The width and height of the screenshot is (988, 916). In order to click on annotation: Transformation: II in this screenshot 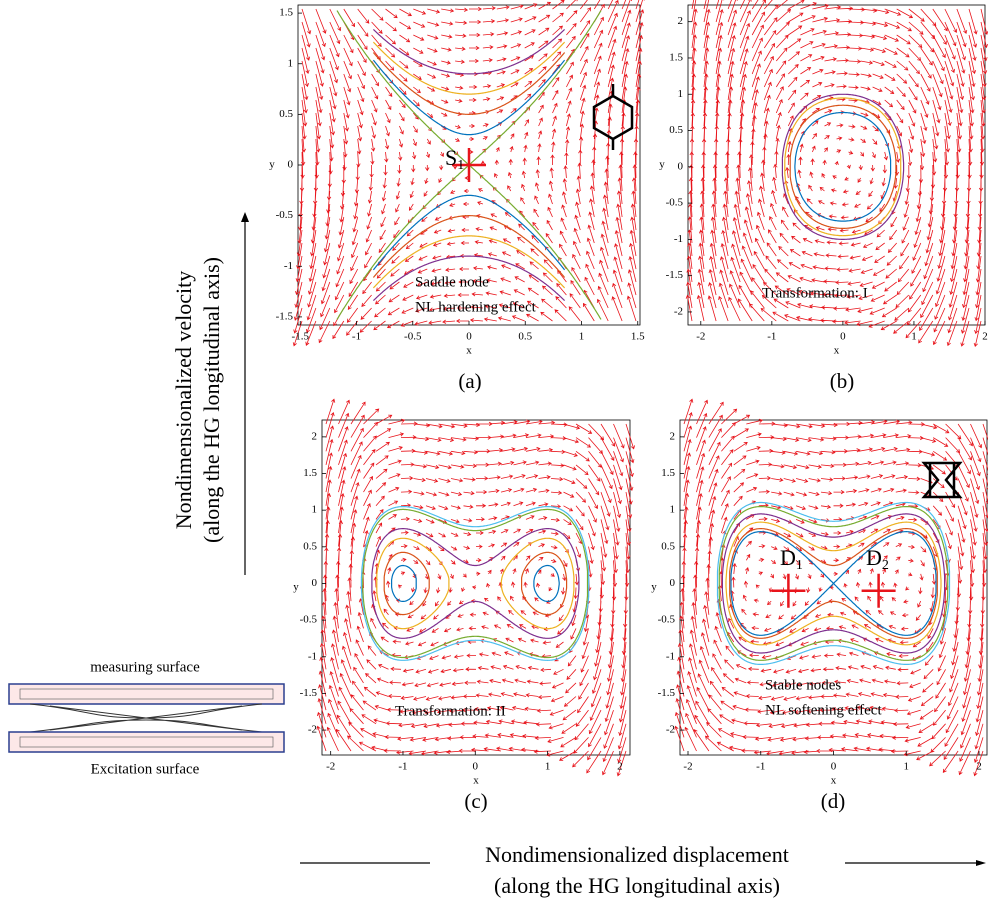, I will do `click(450, 711)`.